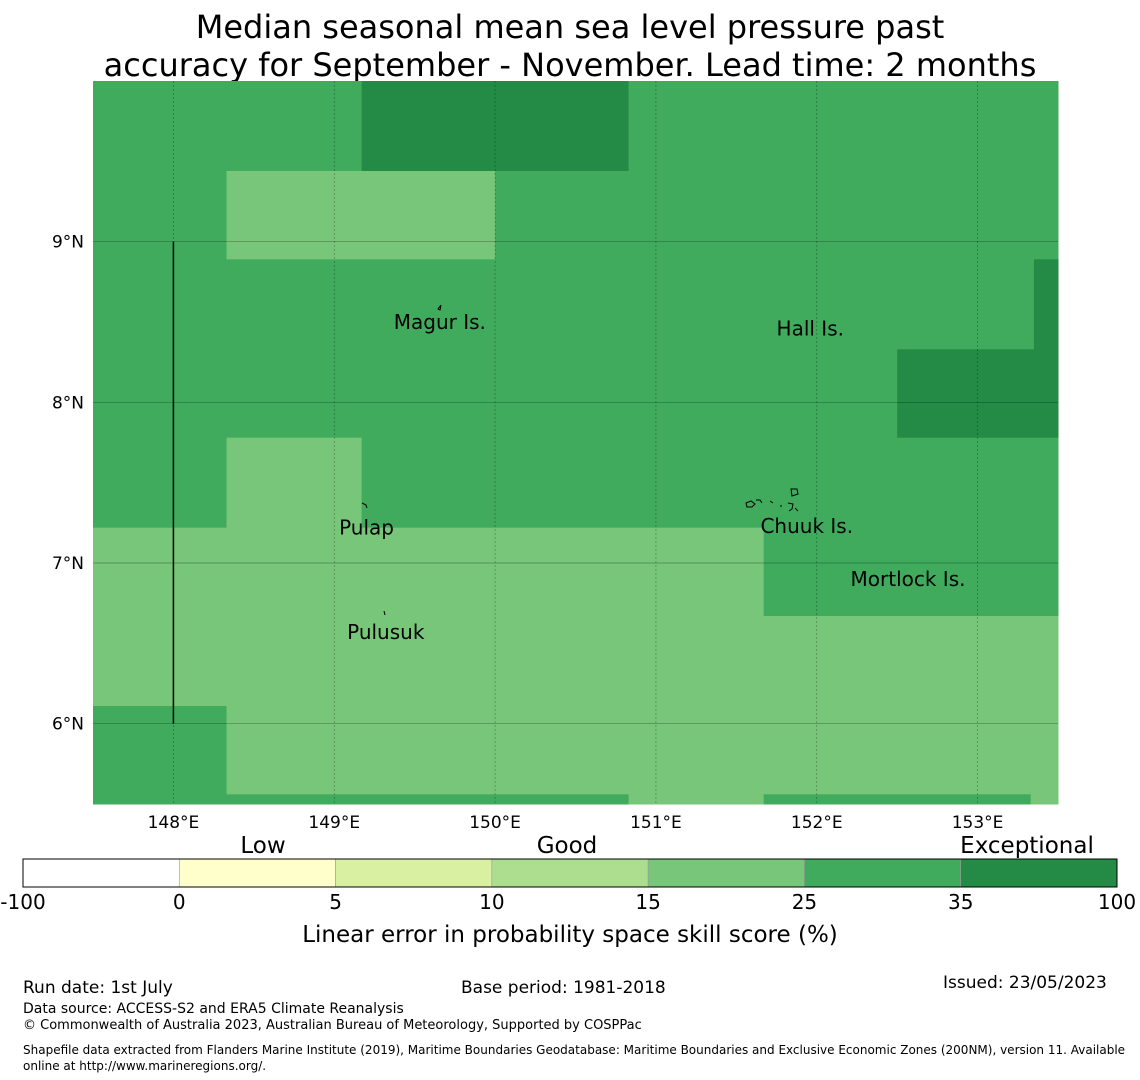  Describe the element at coordinates (68, 243) in the screenshot. I see `lat-tick-label: 9°N` at that location.